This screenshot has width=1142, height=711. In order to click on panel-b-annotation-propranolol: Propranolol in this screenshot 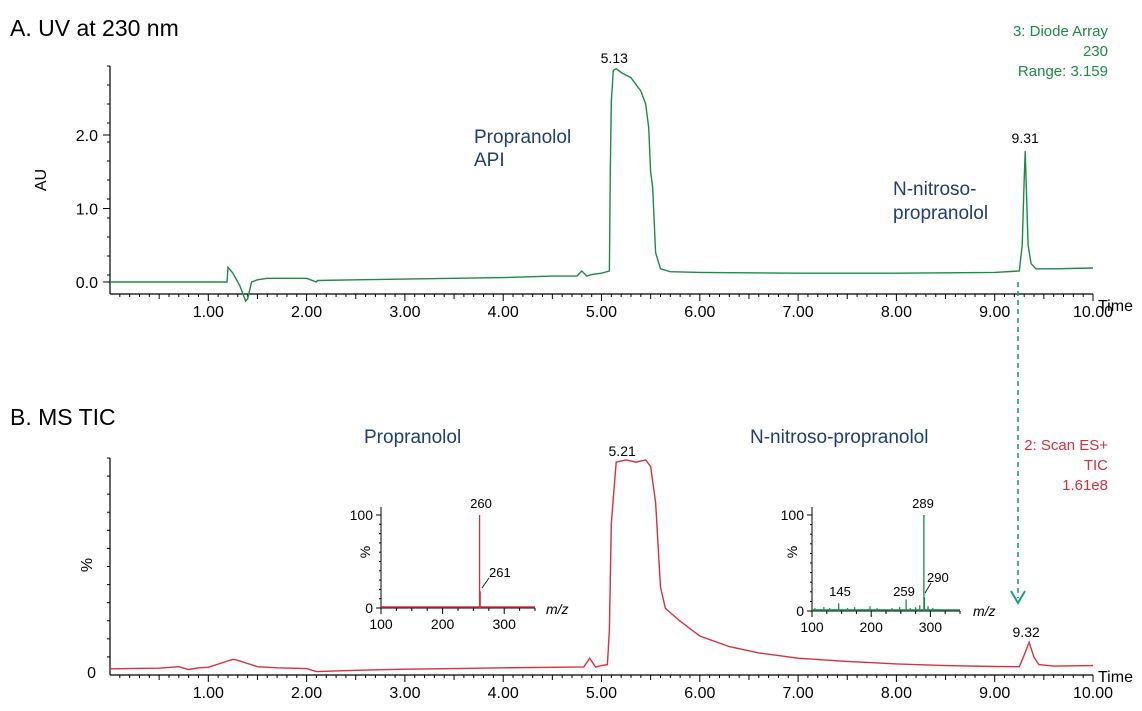, I will do `click(412, 437)`.